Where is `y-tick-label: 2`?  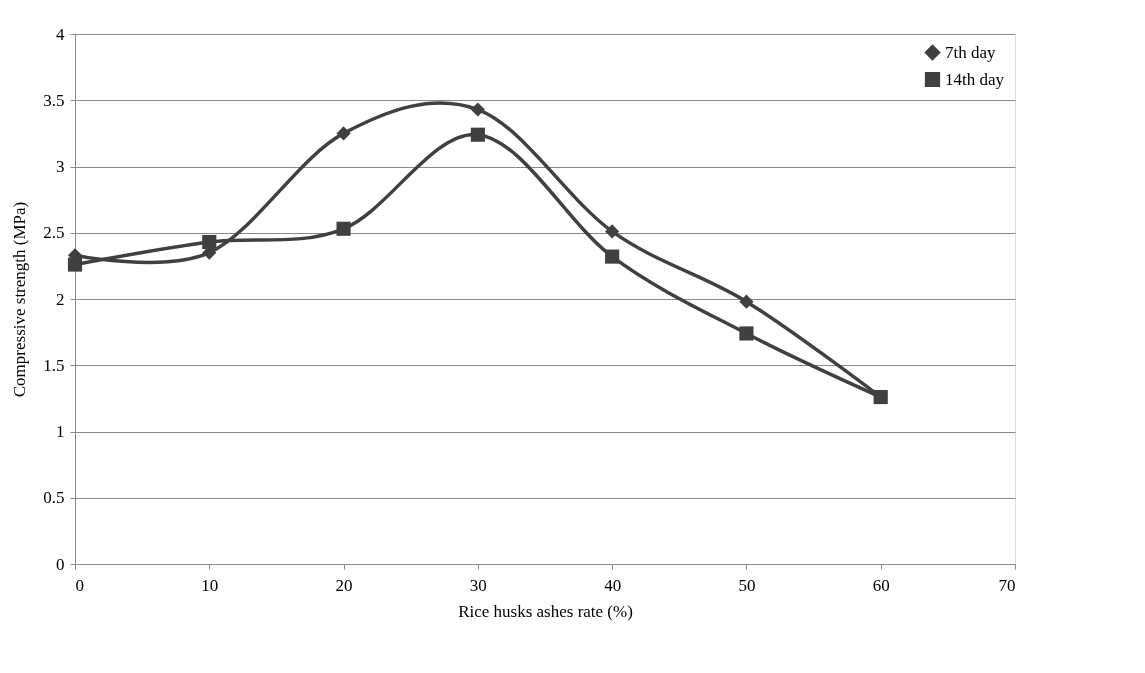 y-tick-label: 2 is located at coordinates (60, 299).